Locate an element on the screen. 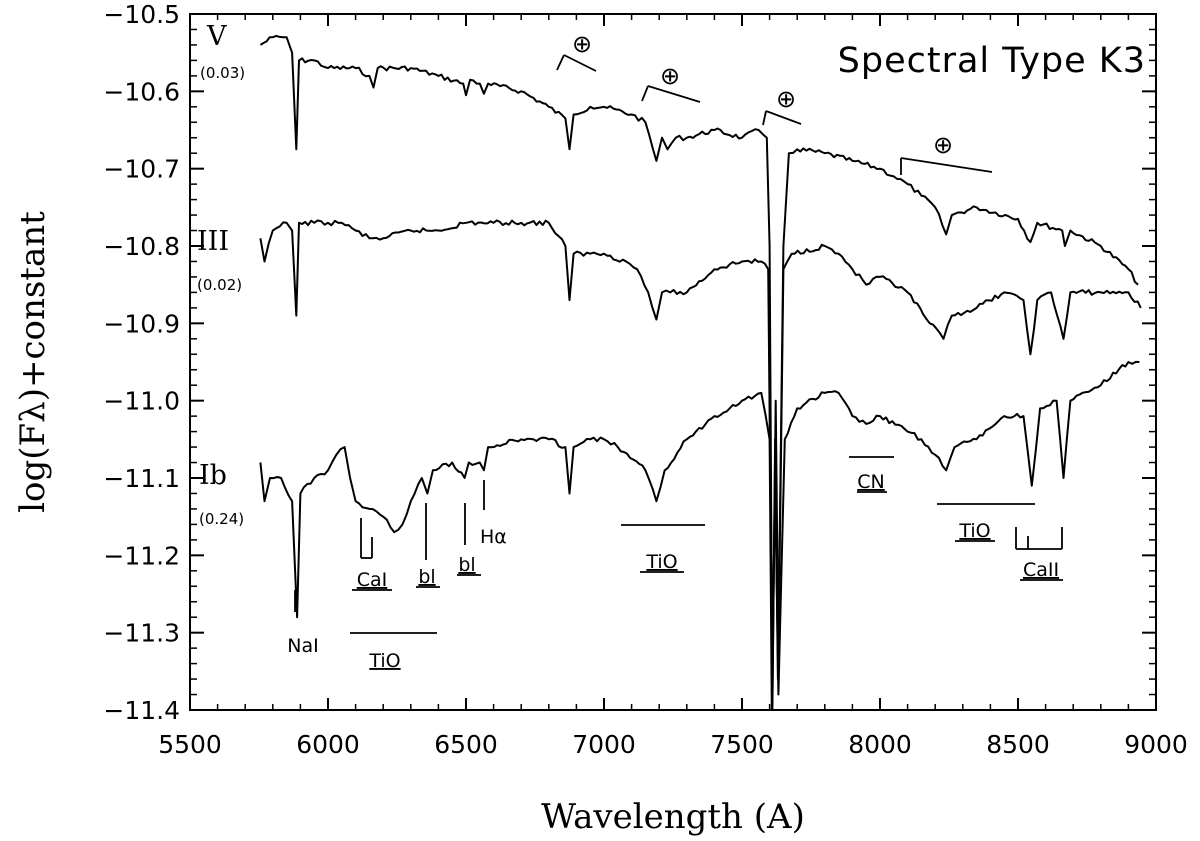 This screenshot has height=841, width=1200. series-label: V is located at coordinates (216, 36).